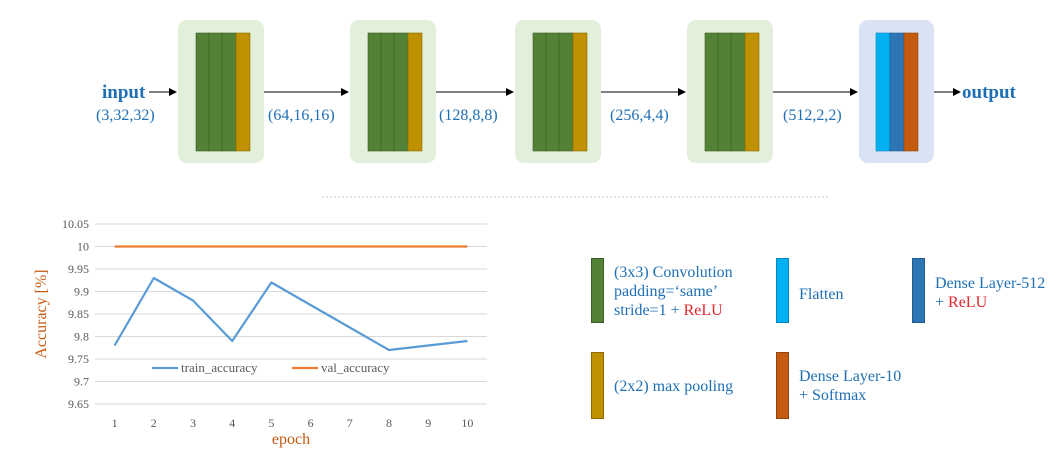 This screenshot has width=1057, height=452. Describe the element at coordinates (271, 423) in the screenshot. I see `x-tick-label-4: 5` at that location.